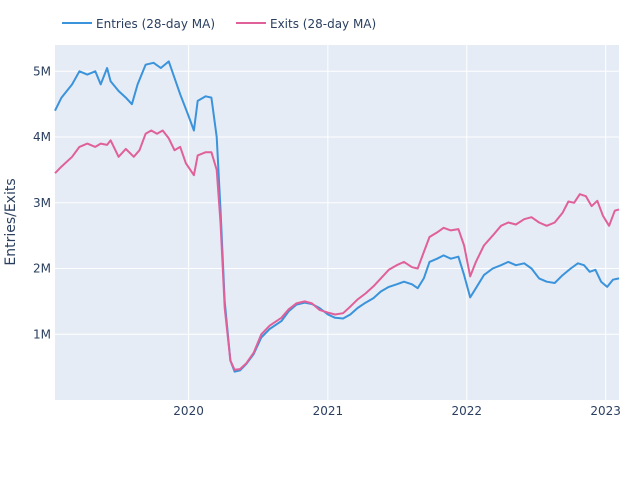 The height and width of the screenshot is (480, 640). What do you see at coordinates (397, 411) in the screenshot?
I see `x-axis-ticks: 2020 2021 2022 2023` at bounding box center [397, 411].